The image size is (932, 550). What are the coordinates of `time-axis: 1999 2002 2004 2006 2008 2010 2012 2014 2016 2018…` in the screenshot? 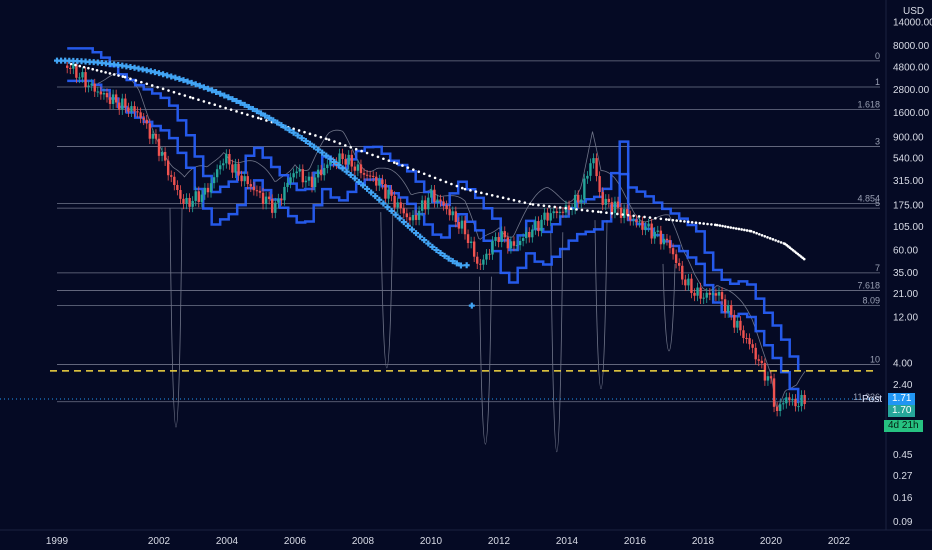 It's located at (466, 538).